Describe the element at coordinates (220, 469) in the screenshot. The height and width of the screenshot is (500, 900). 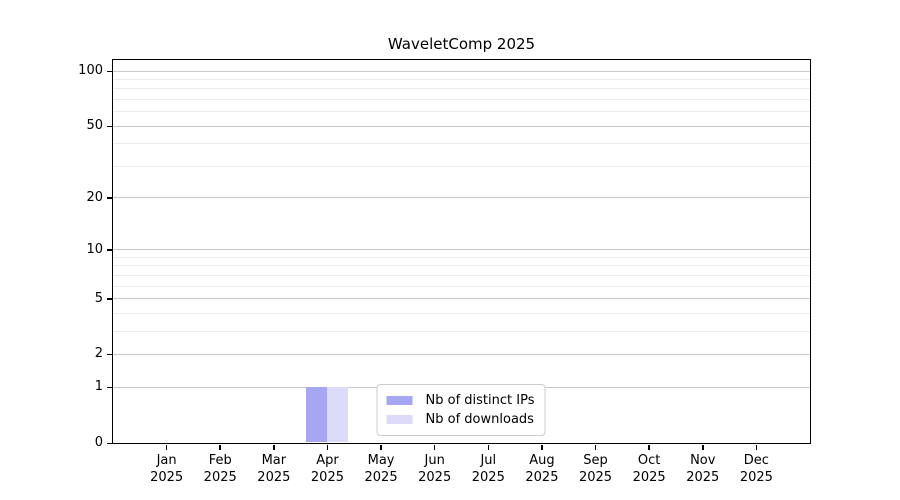
I see `x-axis-tick-label: Feb 2025` at that location.